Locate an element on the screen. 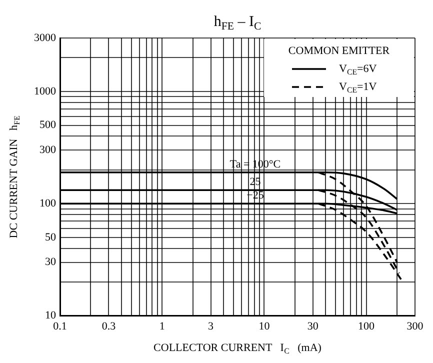 This screenshot has width=433, height=363. x-tick-label: 10 is located at coordinates (264, 326).